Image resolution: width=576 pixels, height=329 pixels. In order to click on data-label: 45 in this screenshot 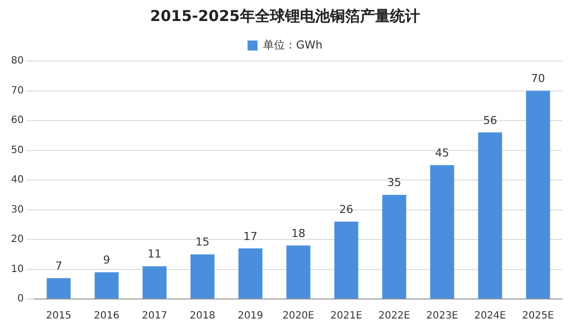, I will do `click(442, 153)`.